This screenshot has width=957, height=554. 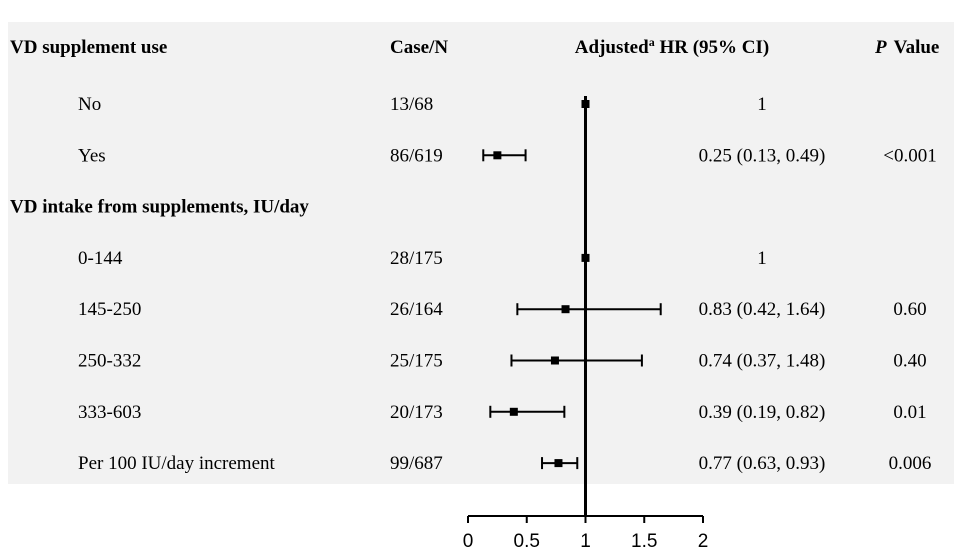 What do you see at coordinates (762, 463) in the screenshot?
I see `row-hr-ci: 0.77 (0.63, 0.93)` at bounding box center [762, 463].